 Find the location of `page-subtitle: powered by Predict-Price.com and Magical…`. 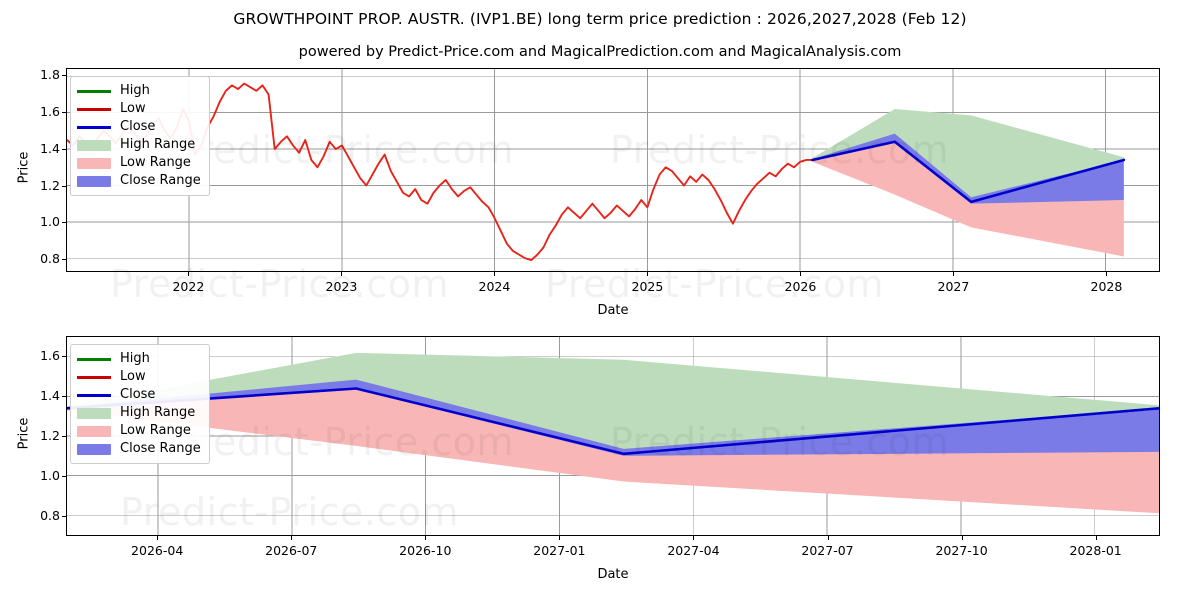

page-subtitle: powered by Predict-Price.com and Magical… is located at coordinates (600, 52).